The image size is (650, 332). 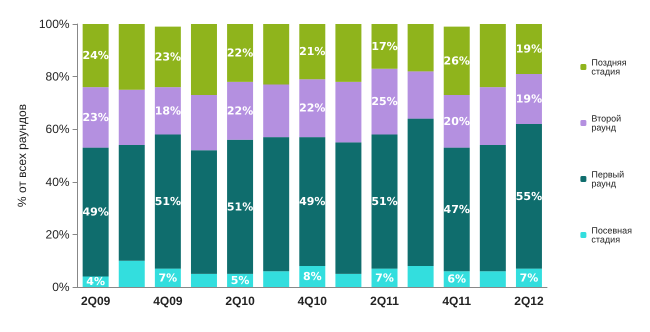 What do you see at coordinates (240, 280) in the screenshot?
I see `data-label: 5%` at bounding box center [240, 280].